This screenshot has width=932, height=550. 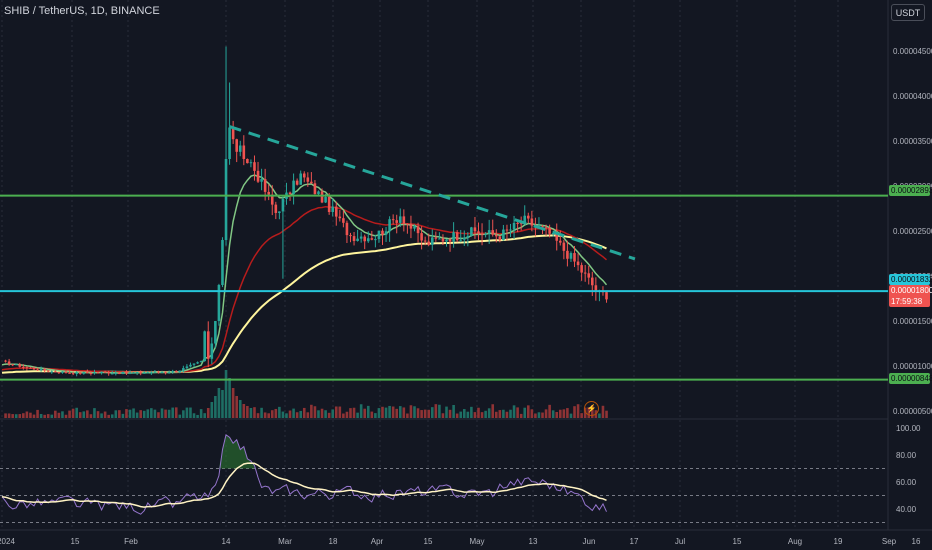 I want to click on volume-bars, so click(x=306, y=394).